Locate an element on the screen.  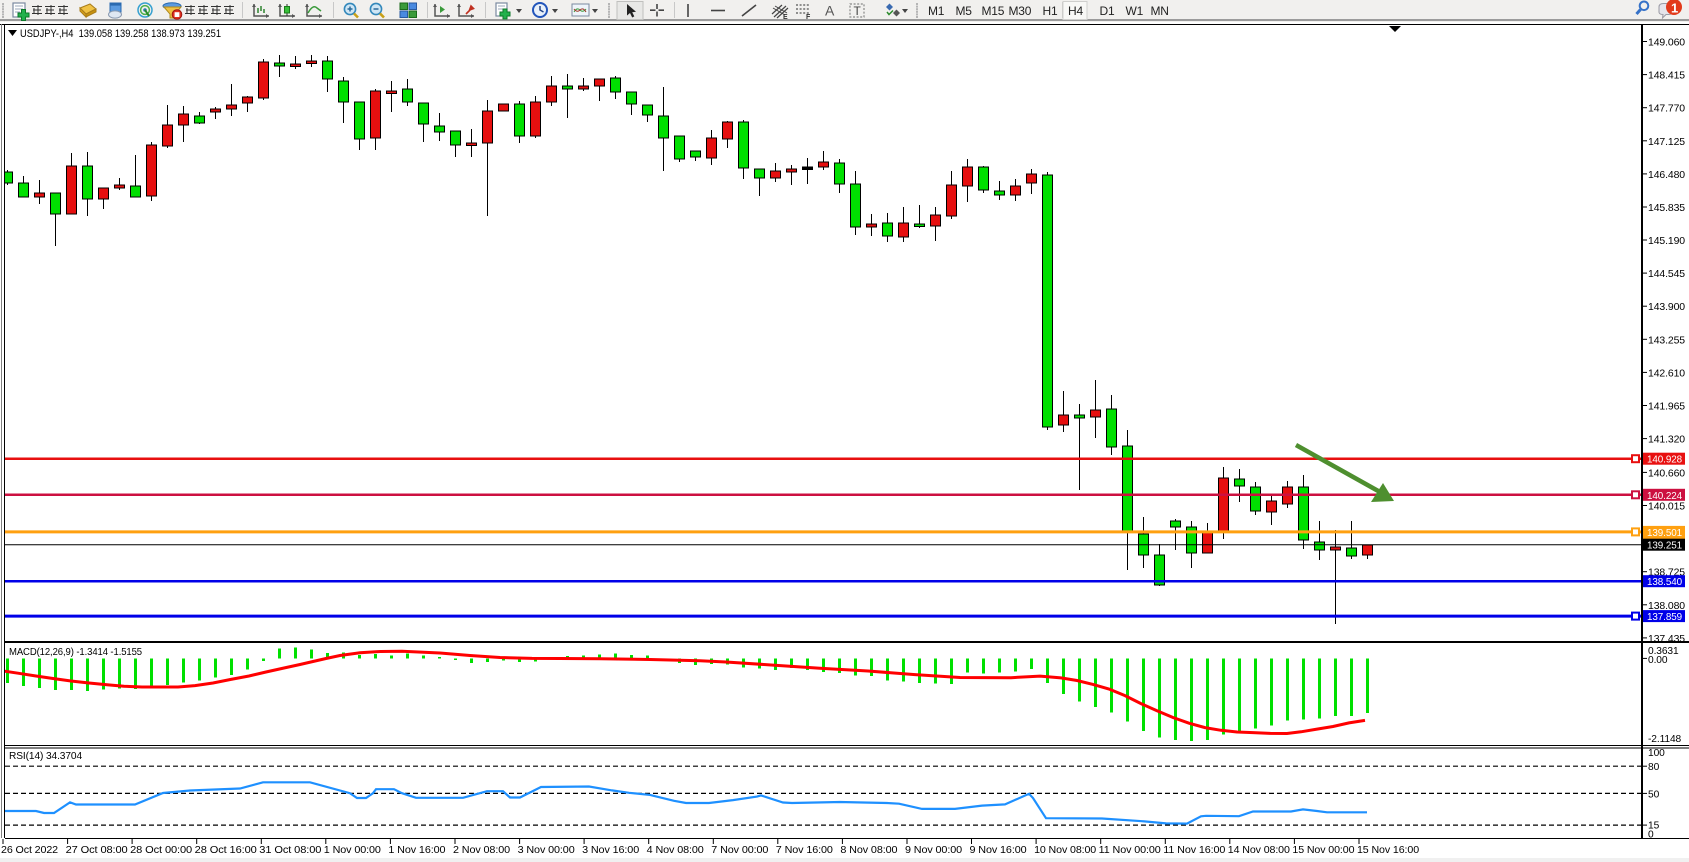
svg-text: 15 Nov 00:00 is located at coordinates (1323, 850).